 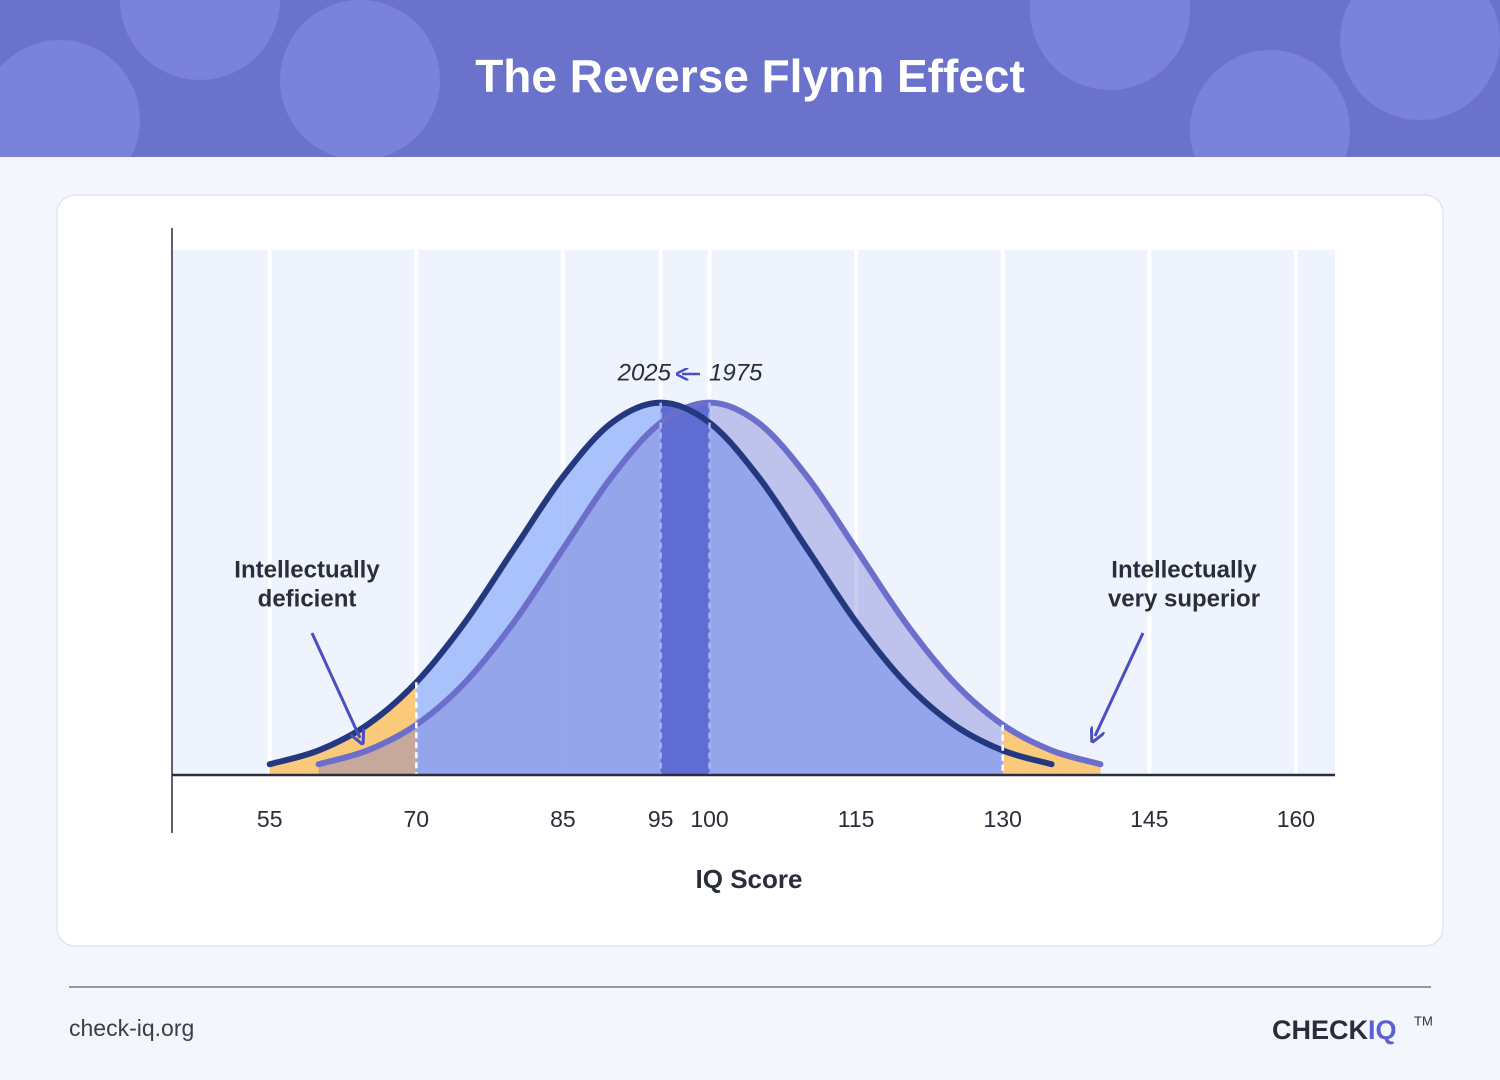 What do you see at coordinates (563, 819) in the screenshot?
I see `x-tick-label: 85` at bounding box center [563, 819].